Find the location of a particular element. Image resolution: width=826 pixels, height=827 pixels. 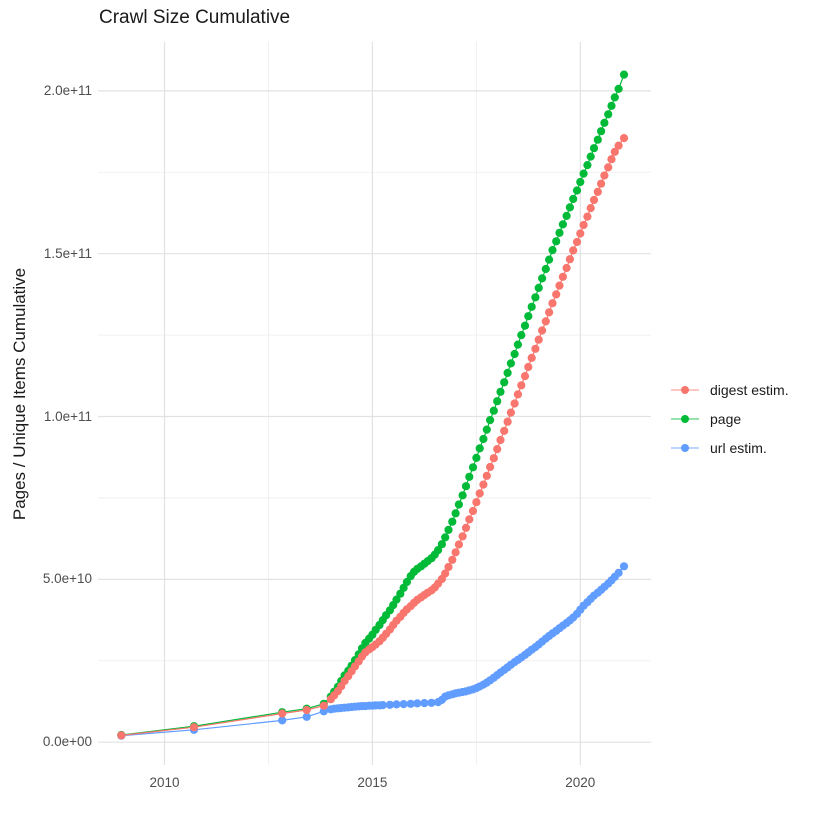

y-axis-tick-label: 0.0e+00 is located at coordinates (67, 742).